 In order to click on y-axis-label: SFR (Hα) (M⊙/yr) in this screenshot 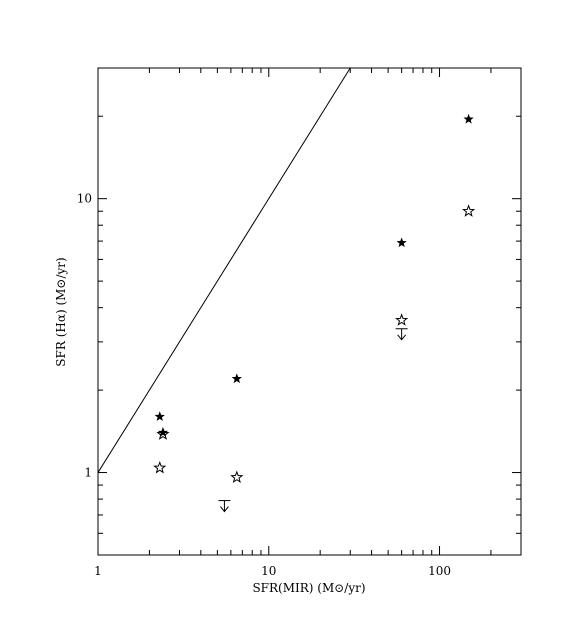, I will do `click(61, 311)`.